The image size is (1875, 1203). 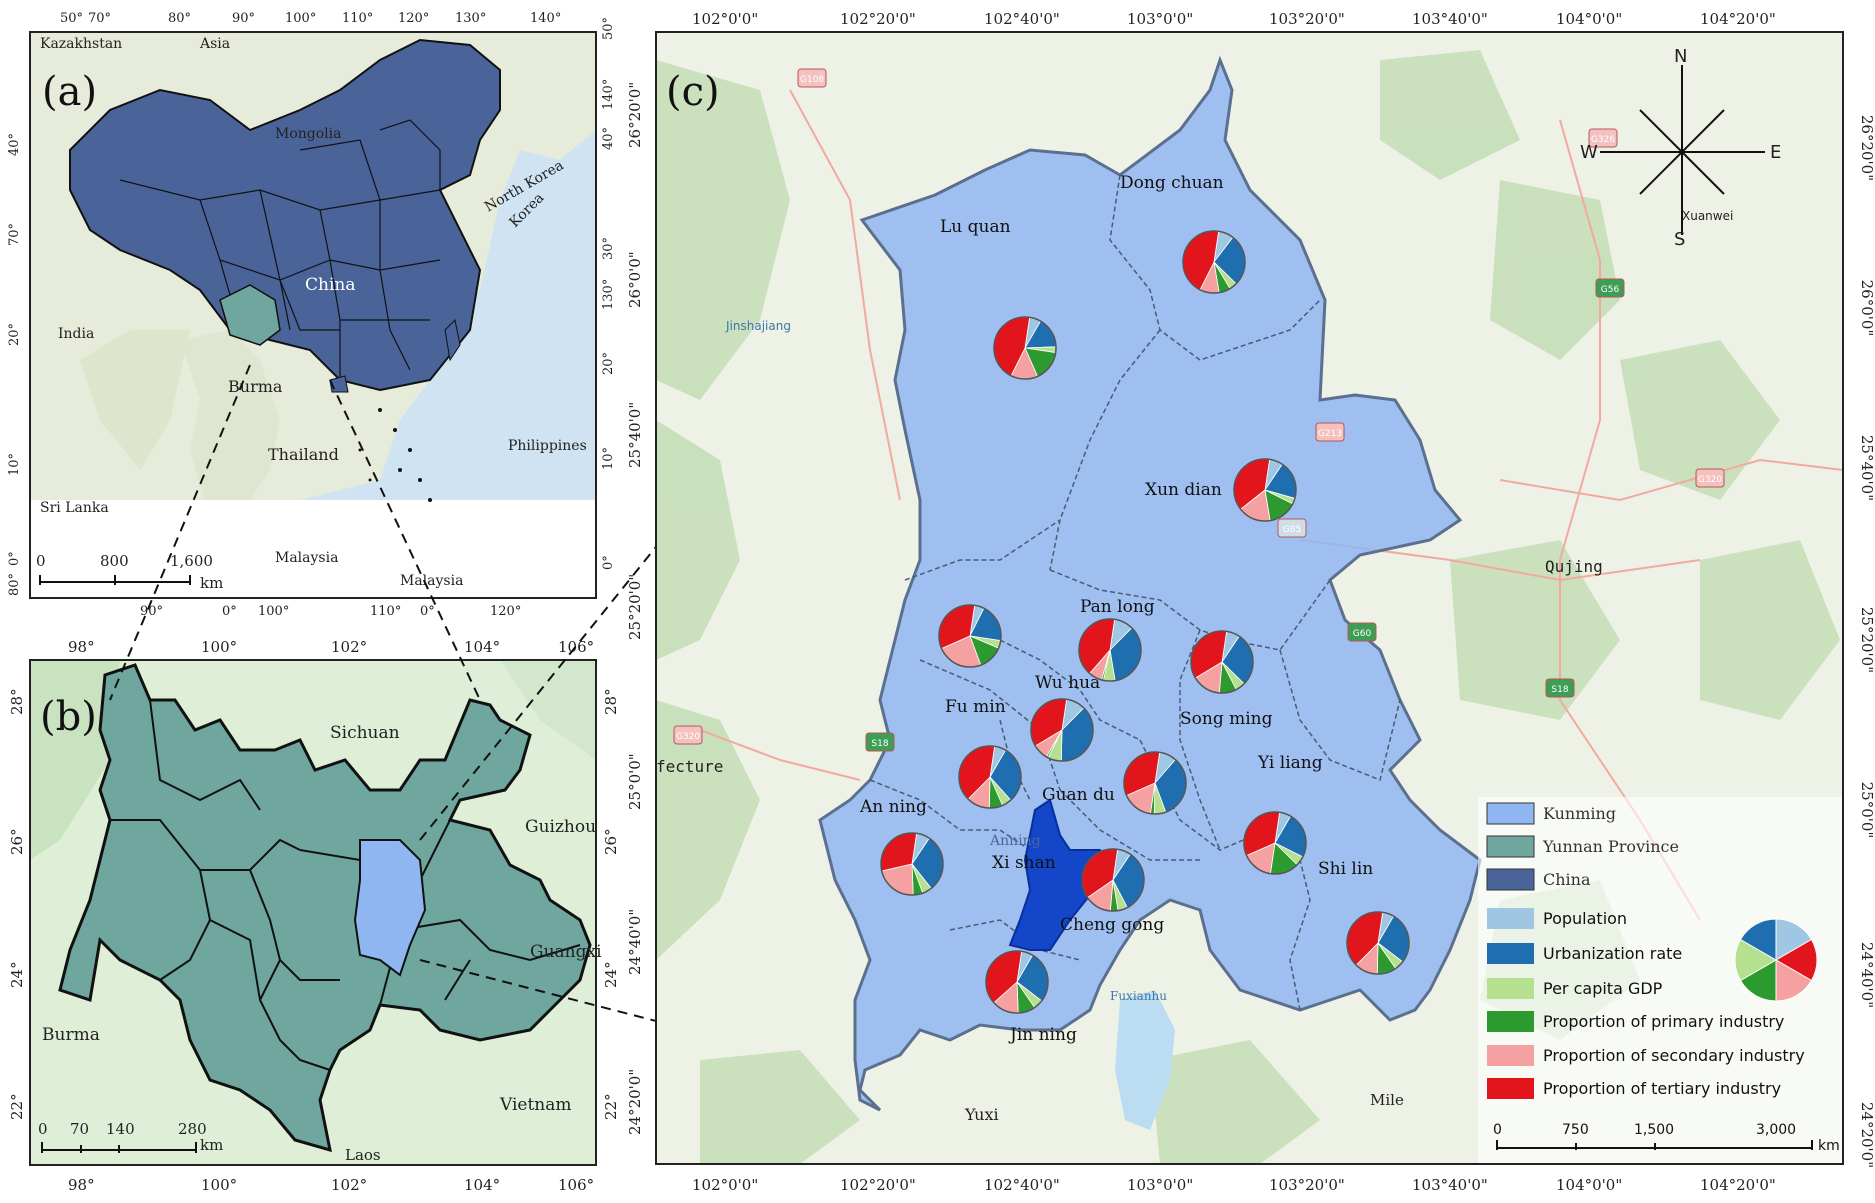 I want to click on china-shape, so click(x=285, y=215).